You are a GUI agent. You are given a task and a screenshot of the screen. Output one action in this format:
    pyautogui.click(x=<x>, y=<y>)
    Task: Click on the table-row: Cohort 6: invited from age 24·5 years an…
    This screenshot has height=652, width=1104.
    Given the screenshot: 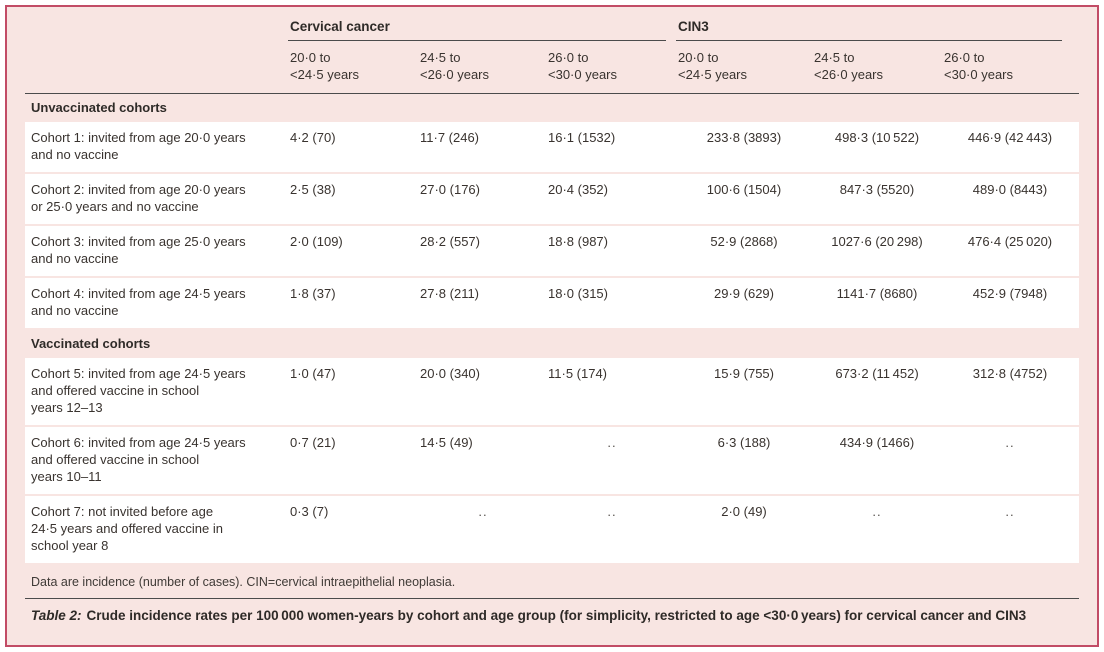 What is the action you would take?
    pyautogui.click(x=552, y=461)
    